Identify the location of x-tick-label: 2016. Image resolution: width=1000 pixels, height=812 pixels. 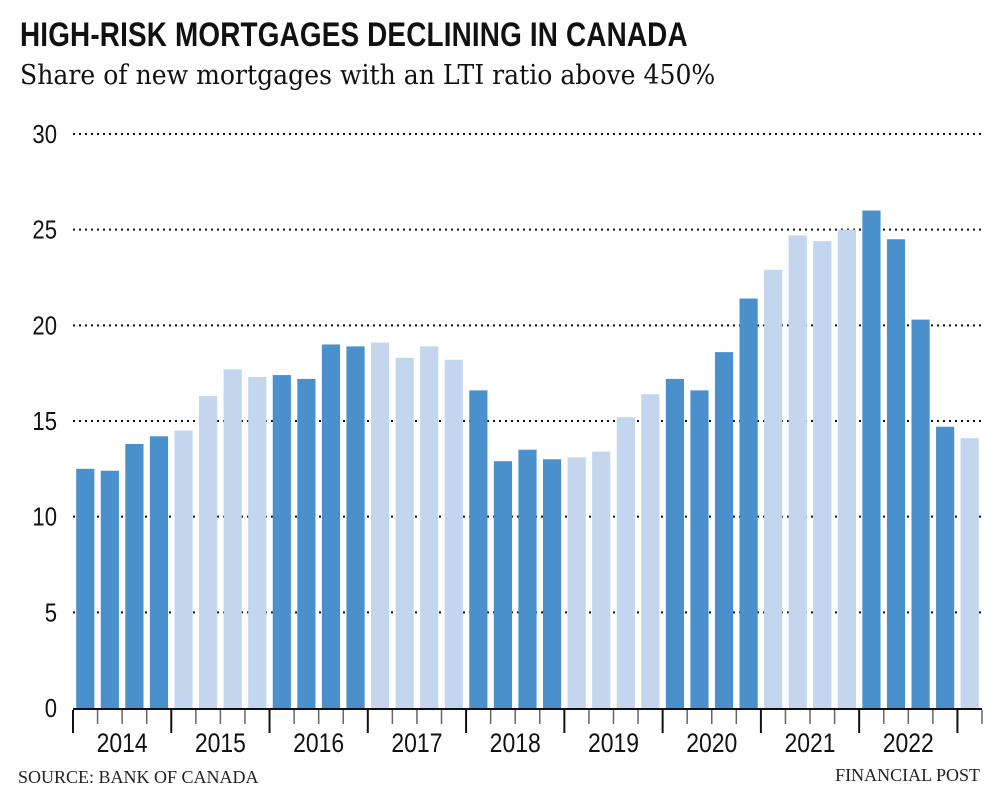
(318, 743).